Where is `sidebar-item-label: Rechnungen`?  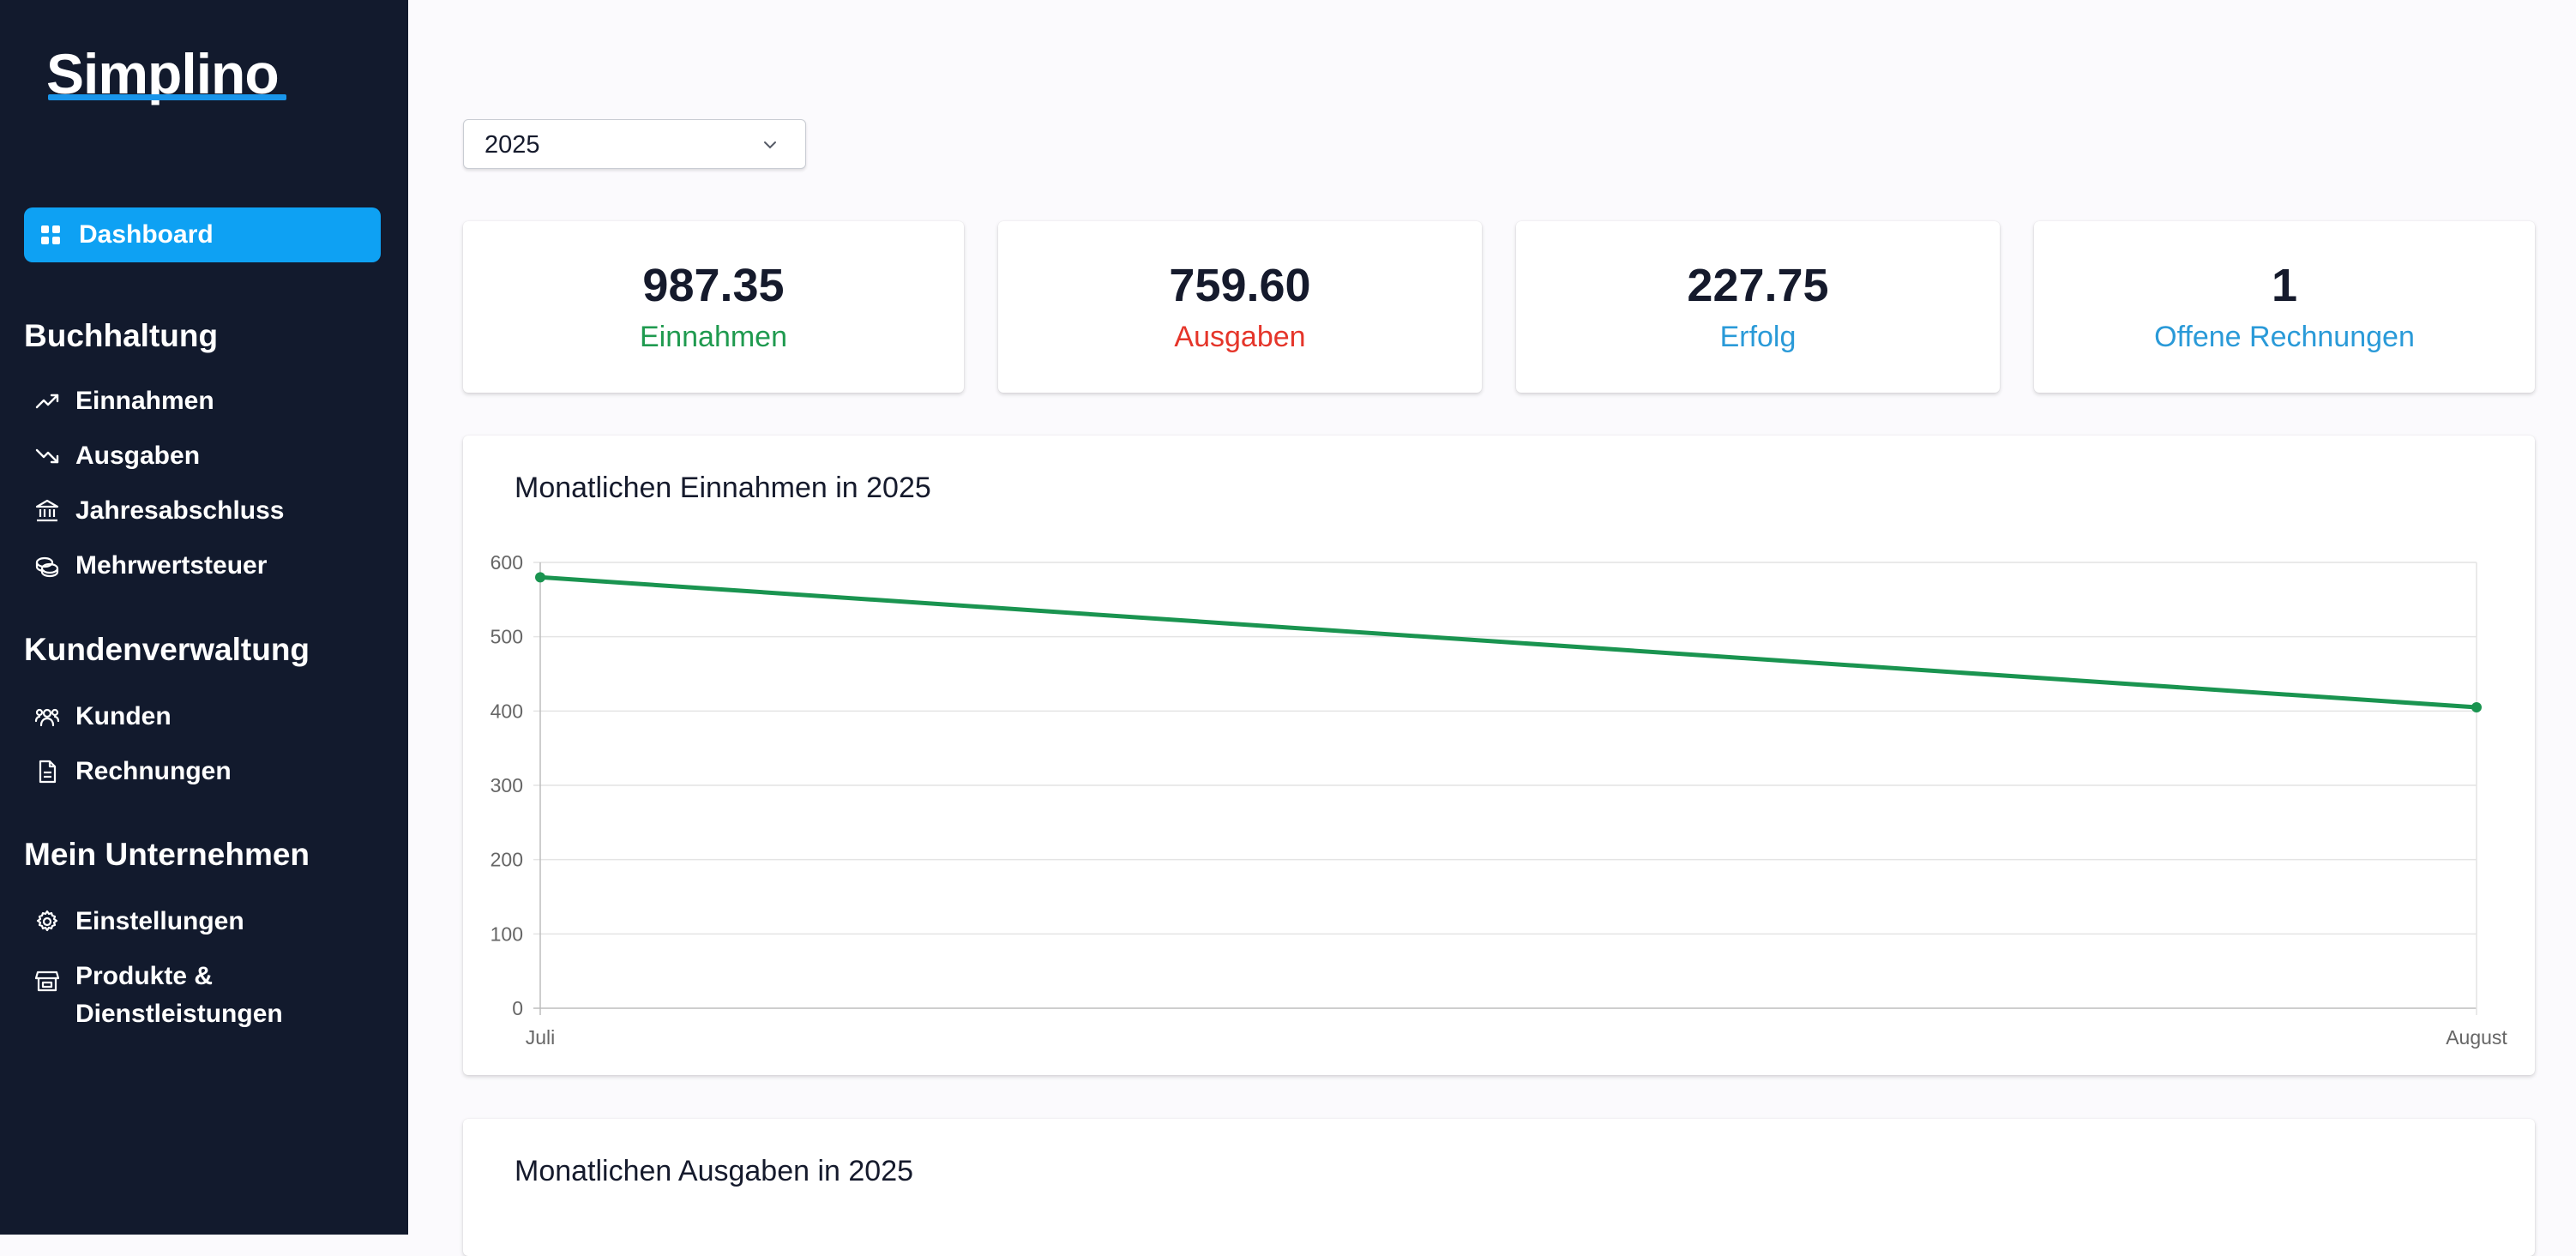 sidebar-item-label: Rechnungen is located at coordinates (153, 771).